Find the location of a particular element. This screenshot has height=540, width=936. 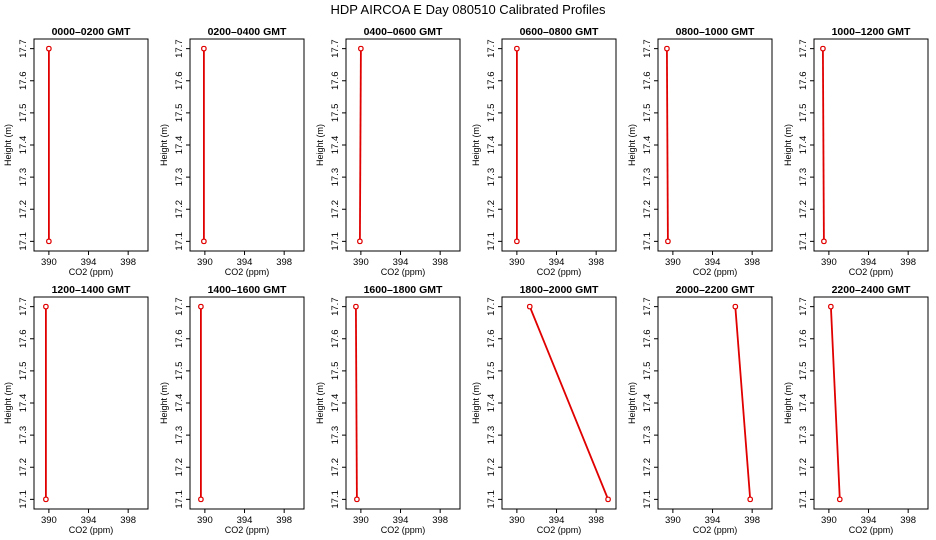

panel-title: 1000–1200 GMT is located at coordinates (871, 32).